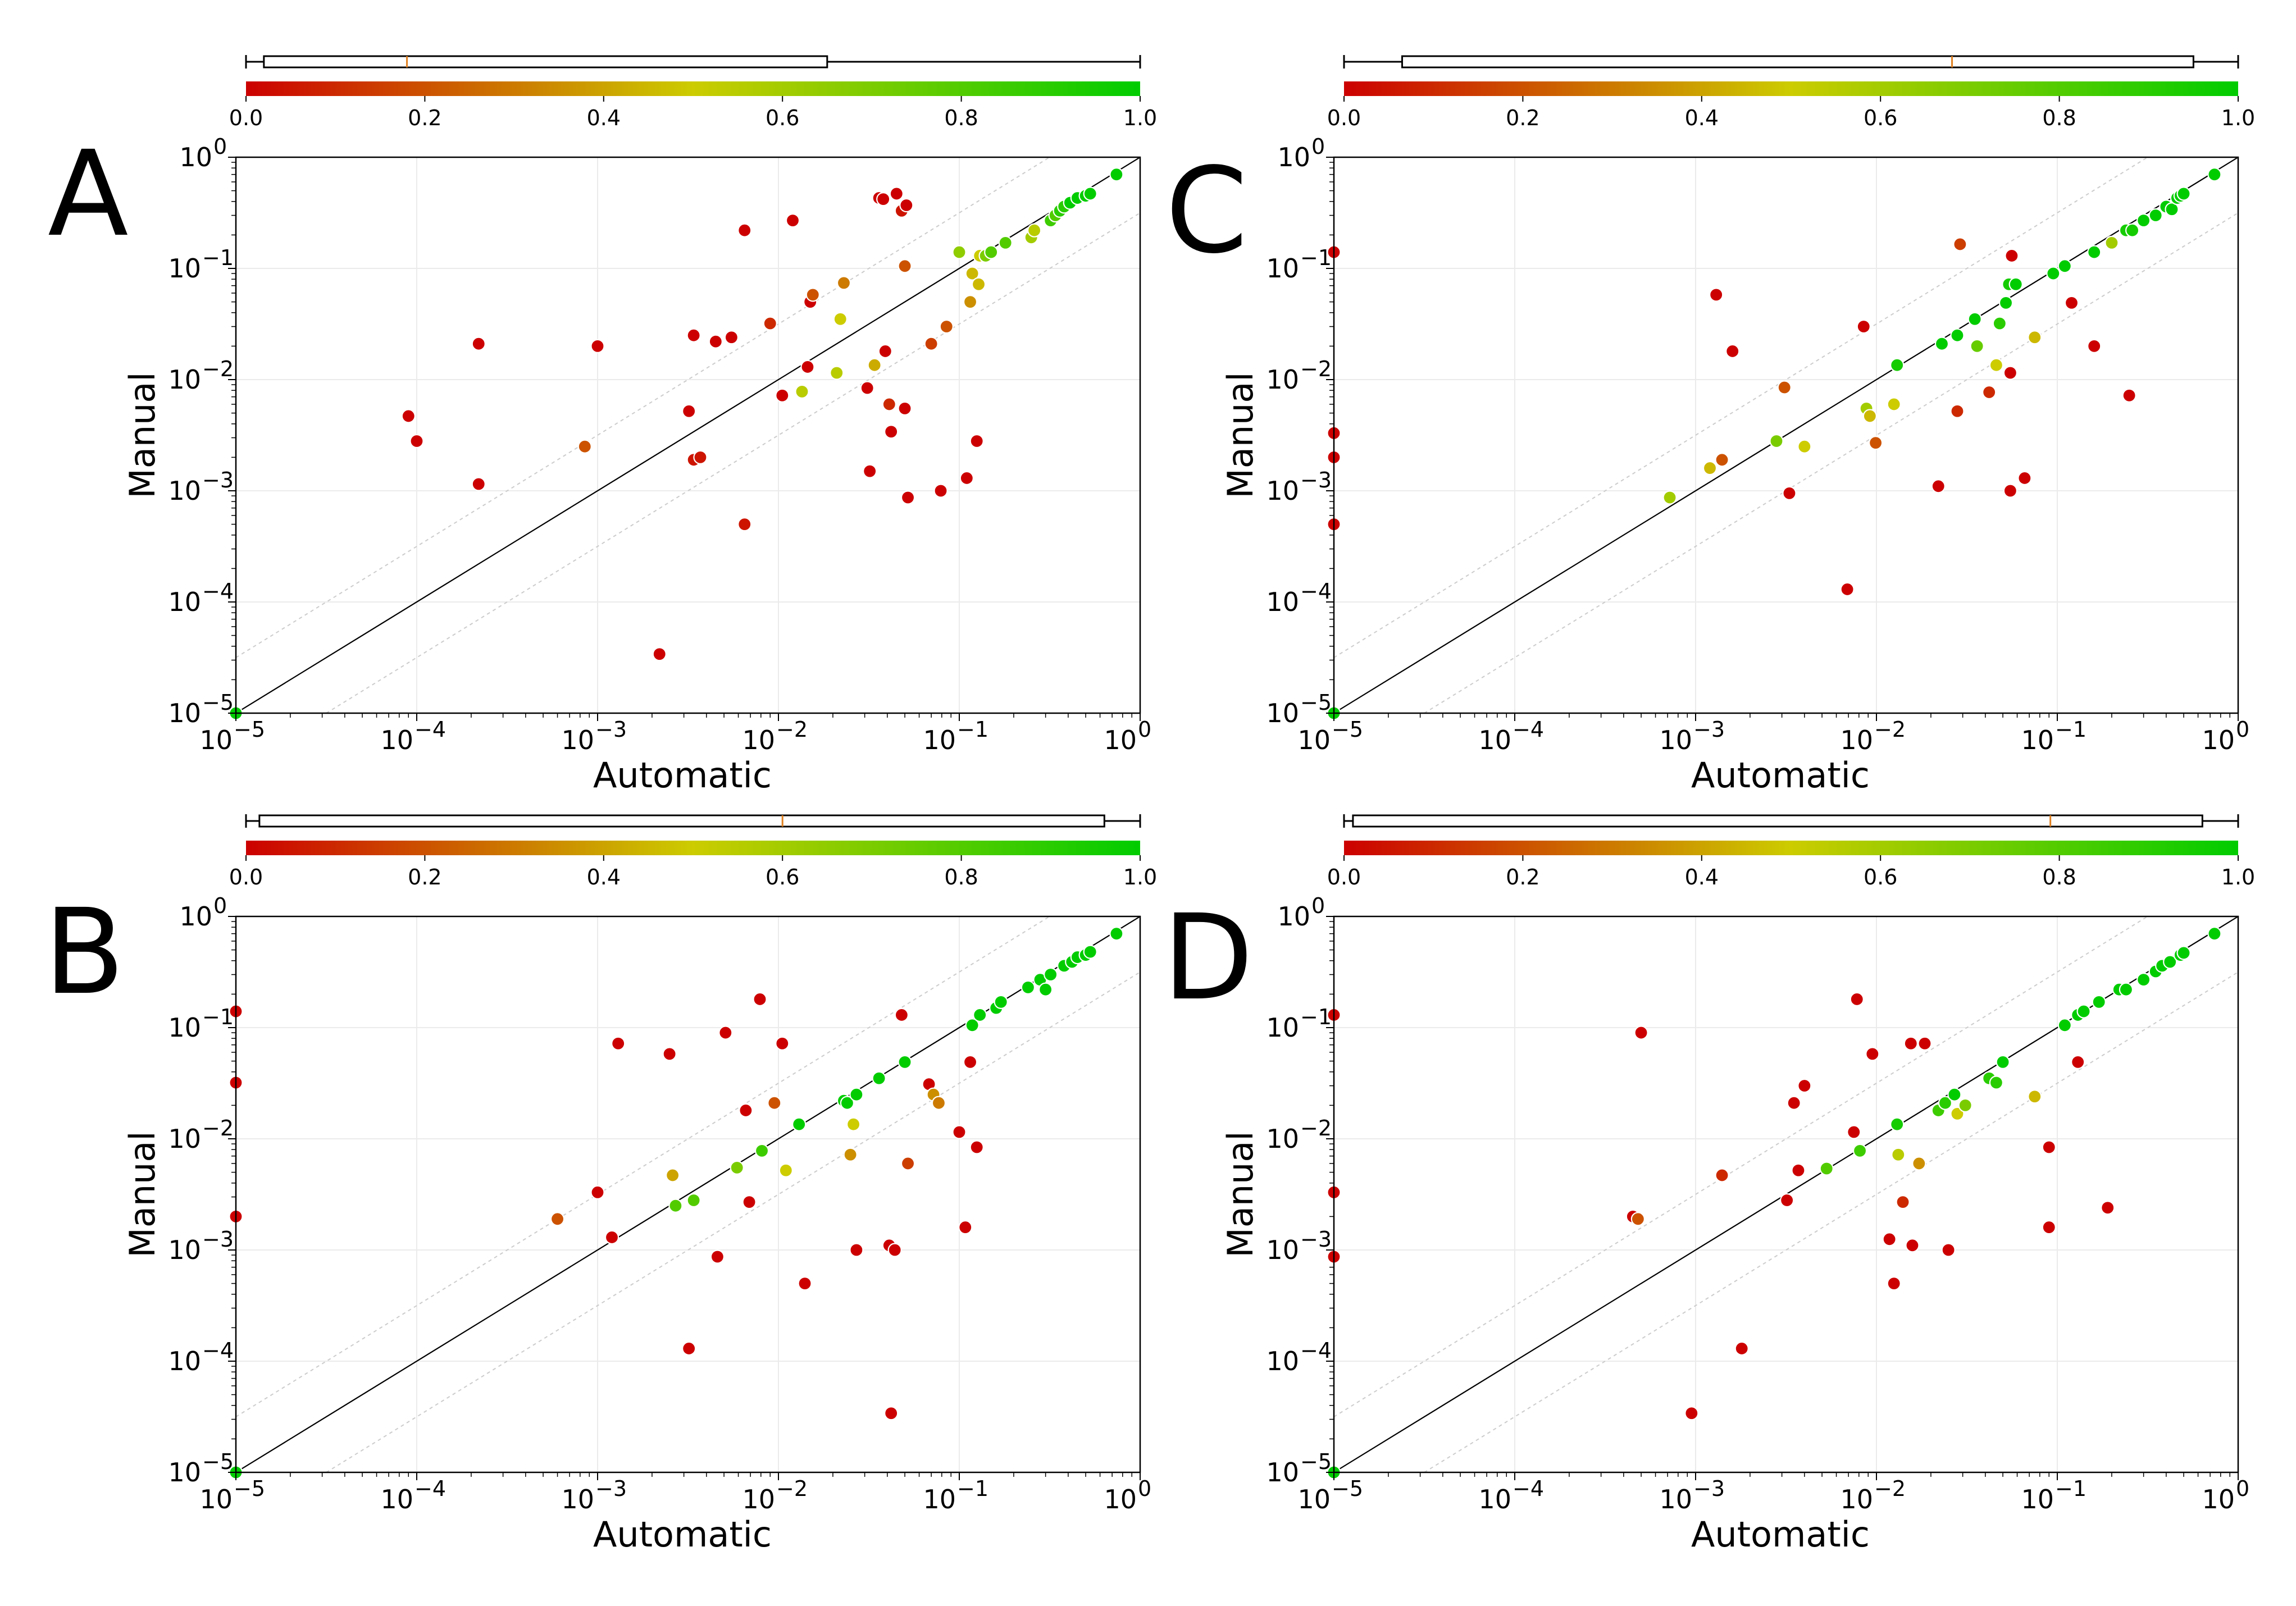 The width and height of the screenshot is (2296, 1606). I want to click on colorbar-tick-label: 0.8, so click(961, 118).